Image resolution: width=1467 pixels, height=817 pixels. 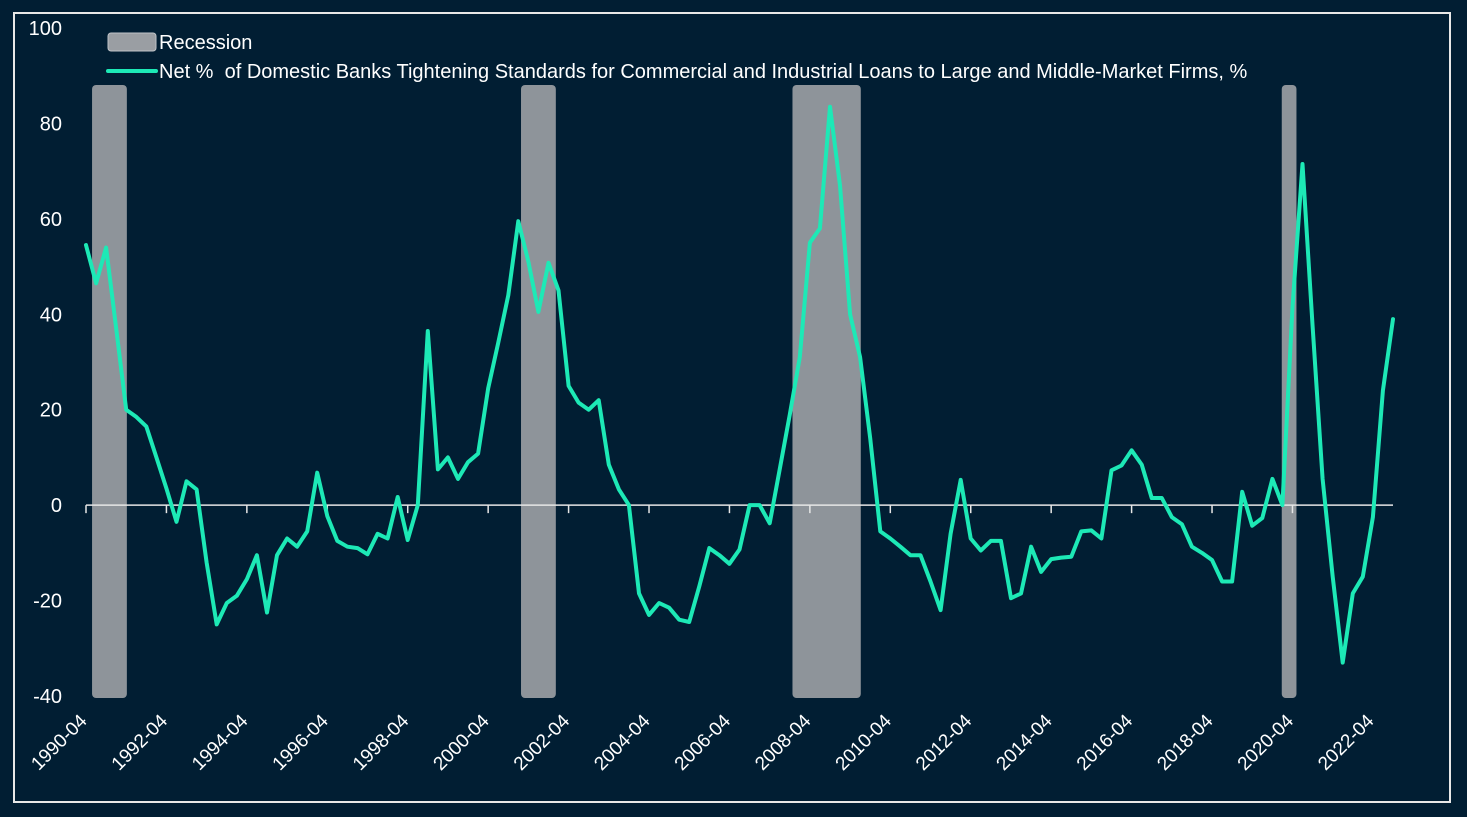 What do you see at coordinates (205, 43) in the screenshot?
I see `legend-recession-label: Recession` at bounding box center [205, 43].